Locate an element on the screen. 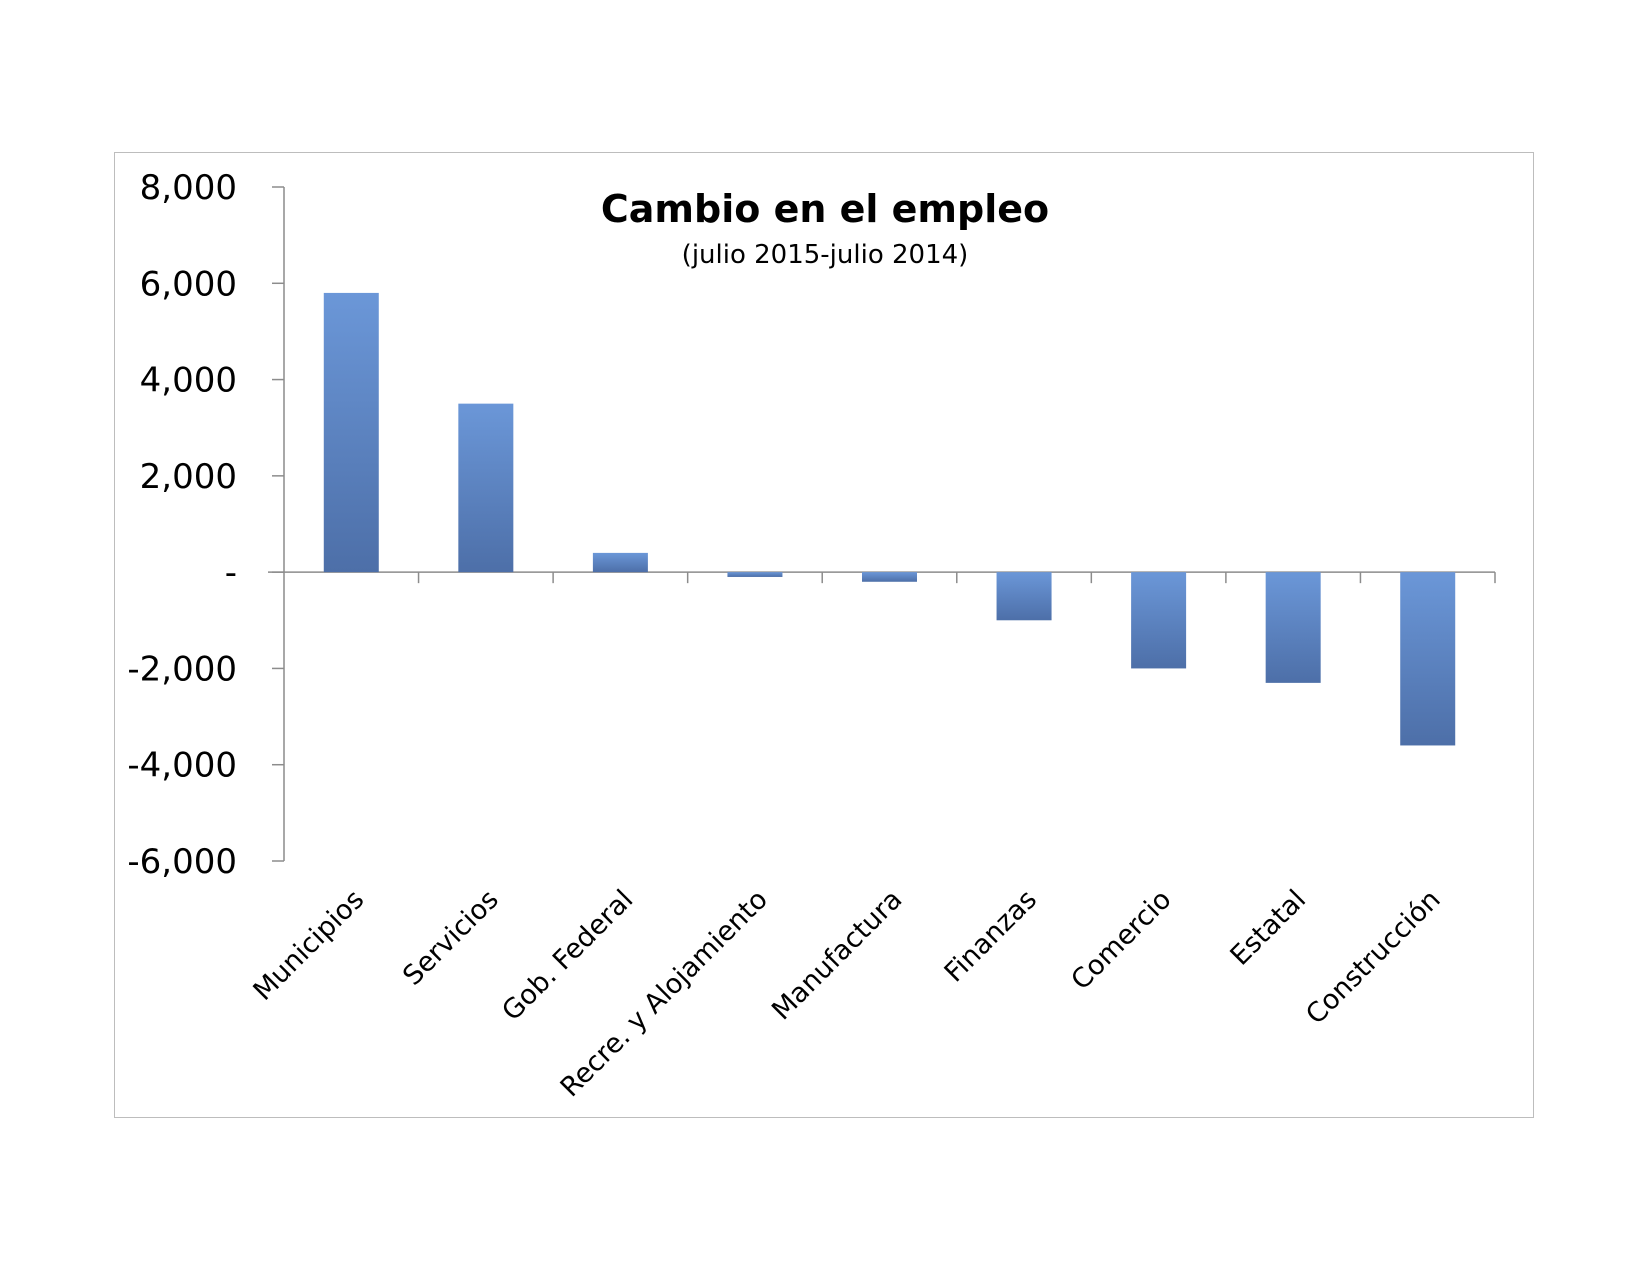 The width and height of the screenshot is (1650, 1275). y-axis: 8,000 6,000 4,000 2,000 - -2,000 -4,000 -6,000 is located at coordinates (206, 525).